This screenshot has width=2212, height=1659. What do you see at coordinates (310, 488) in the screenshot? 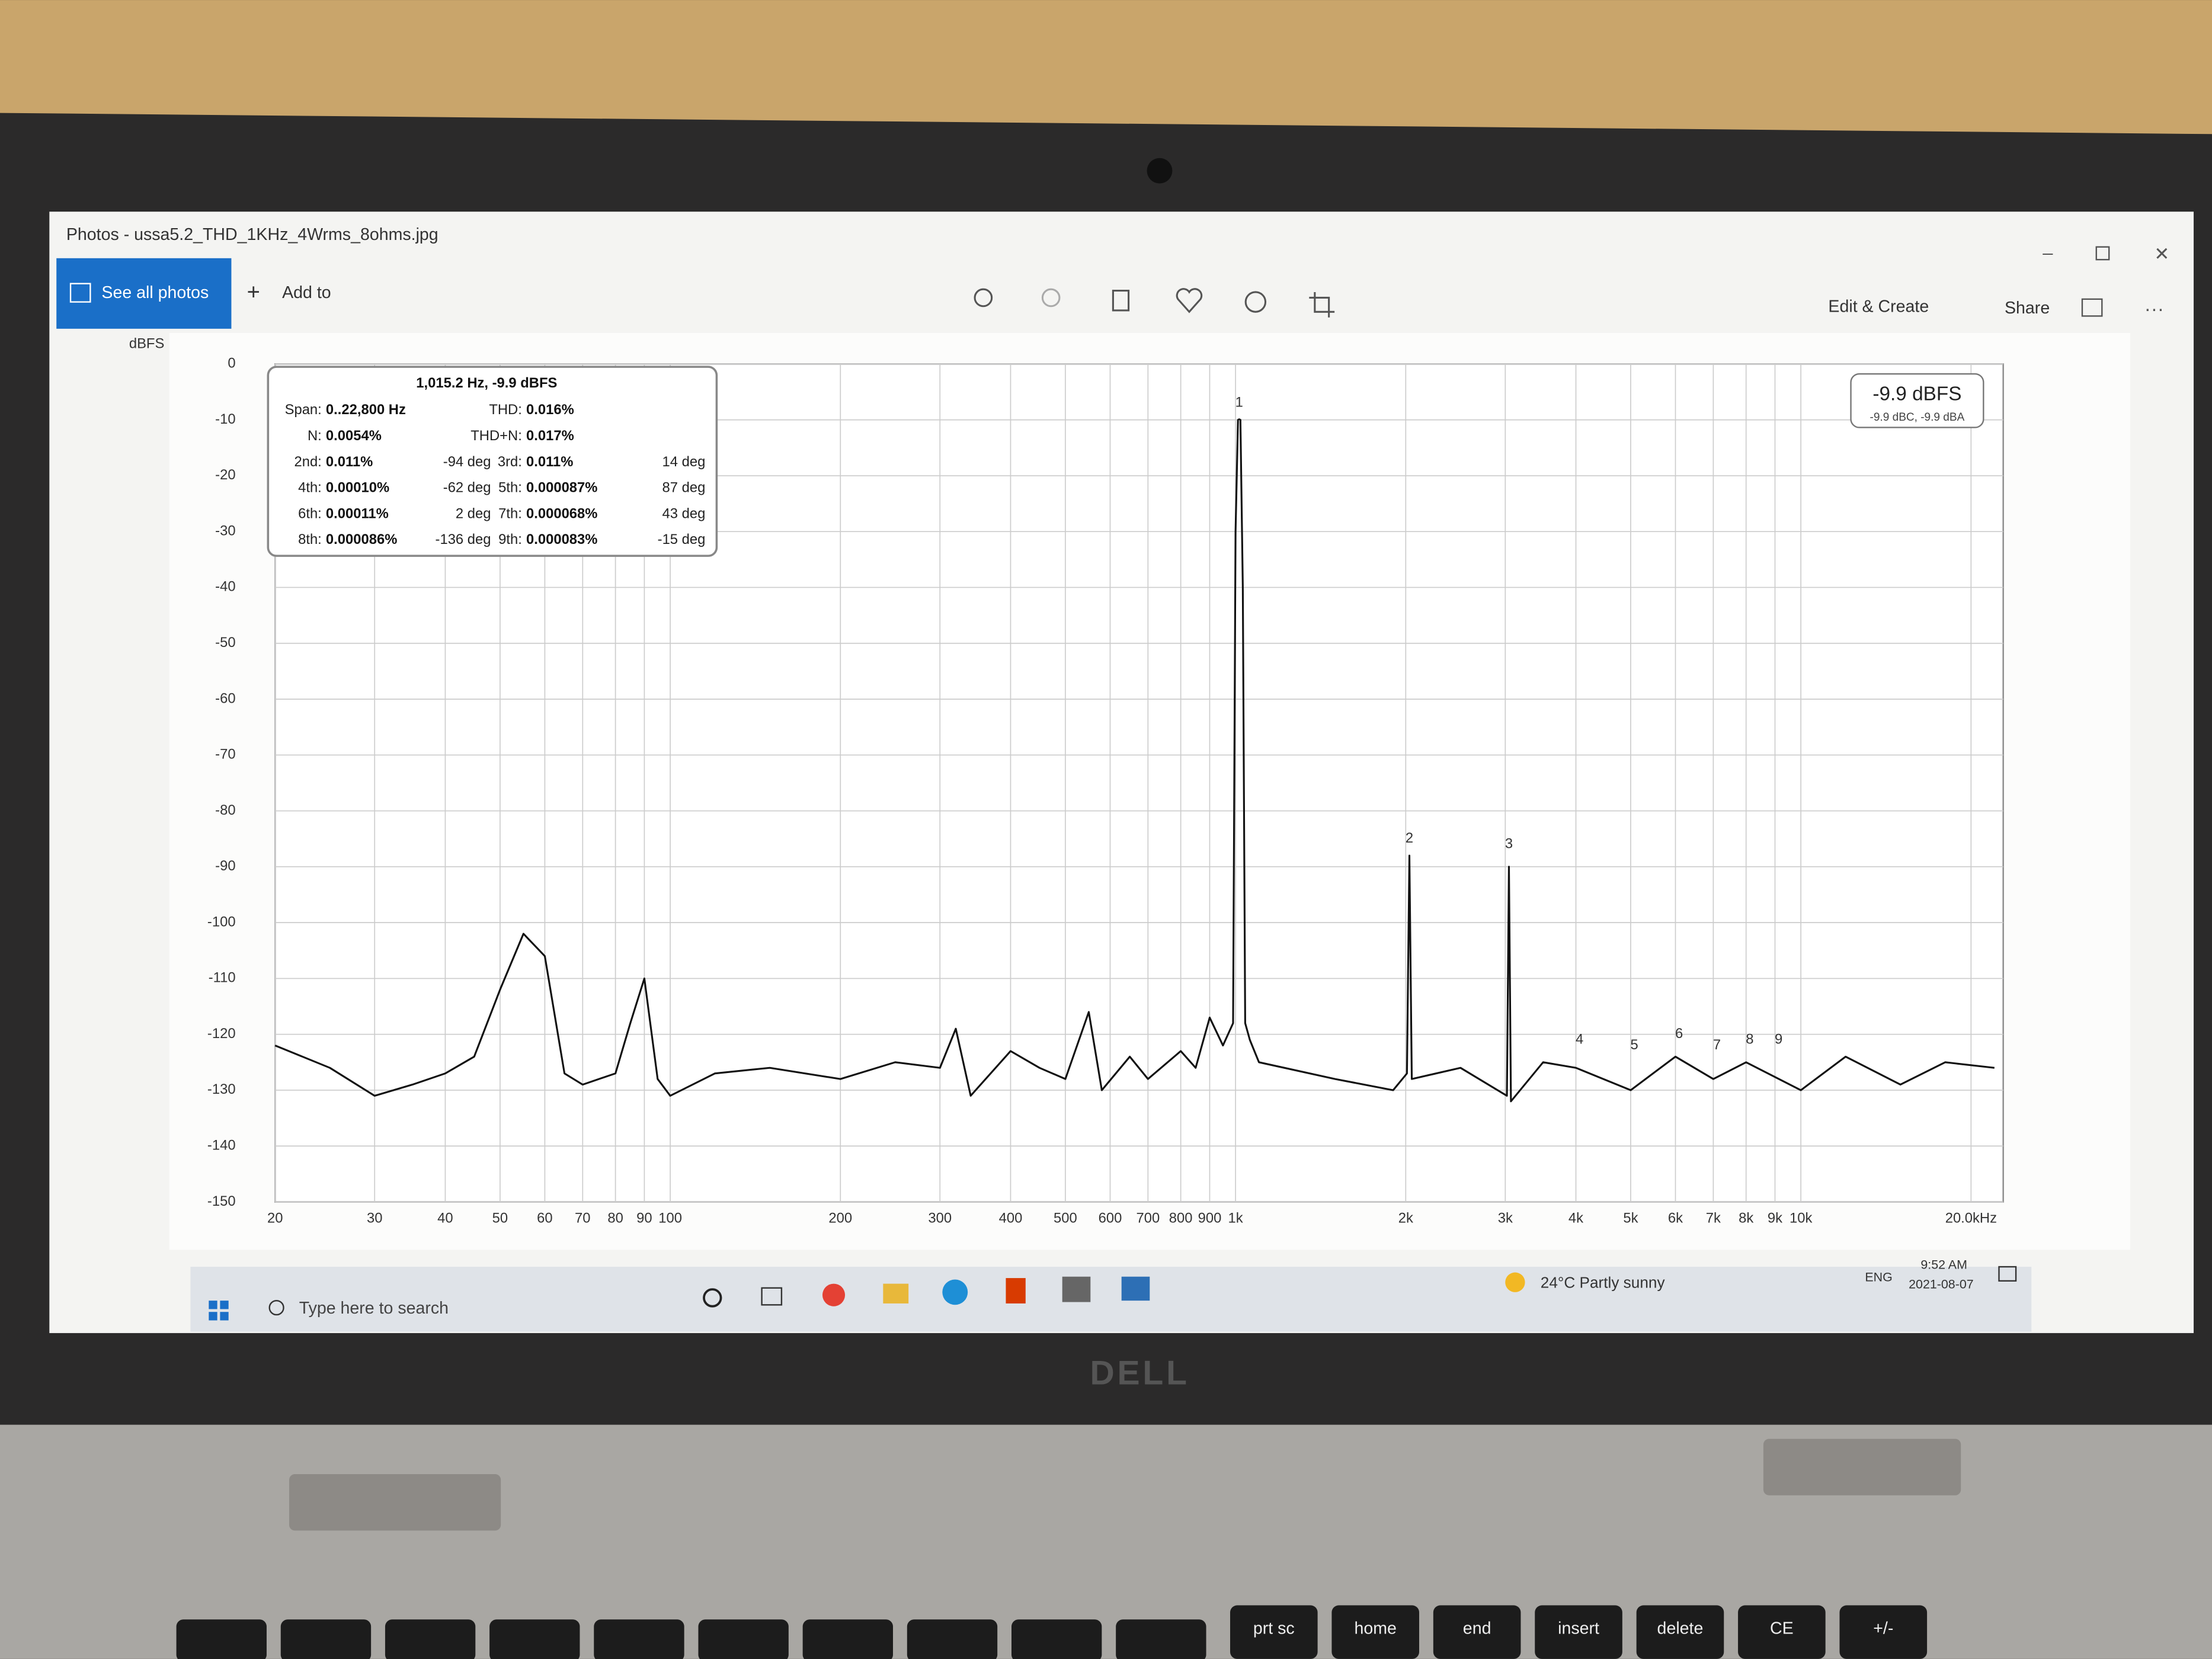
I see `info-label: 4th:` at bounding box center [310, 488].